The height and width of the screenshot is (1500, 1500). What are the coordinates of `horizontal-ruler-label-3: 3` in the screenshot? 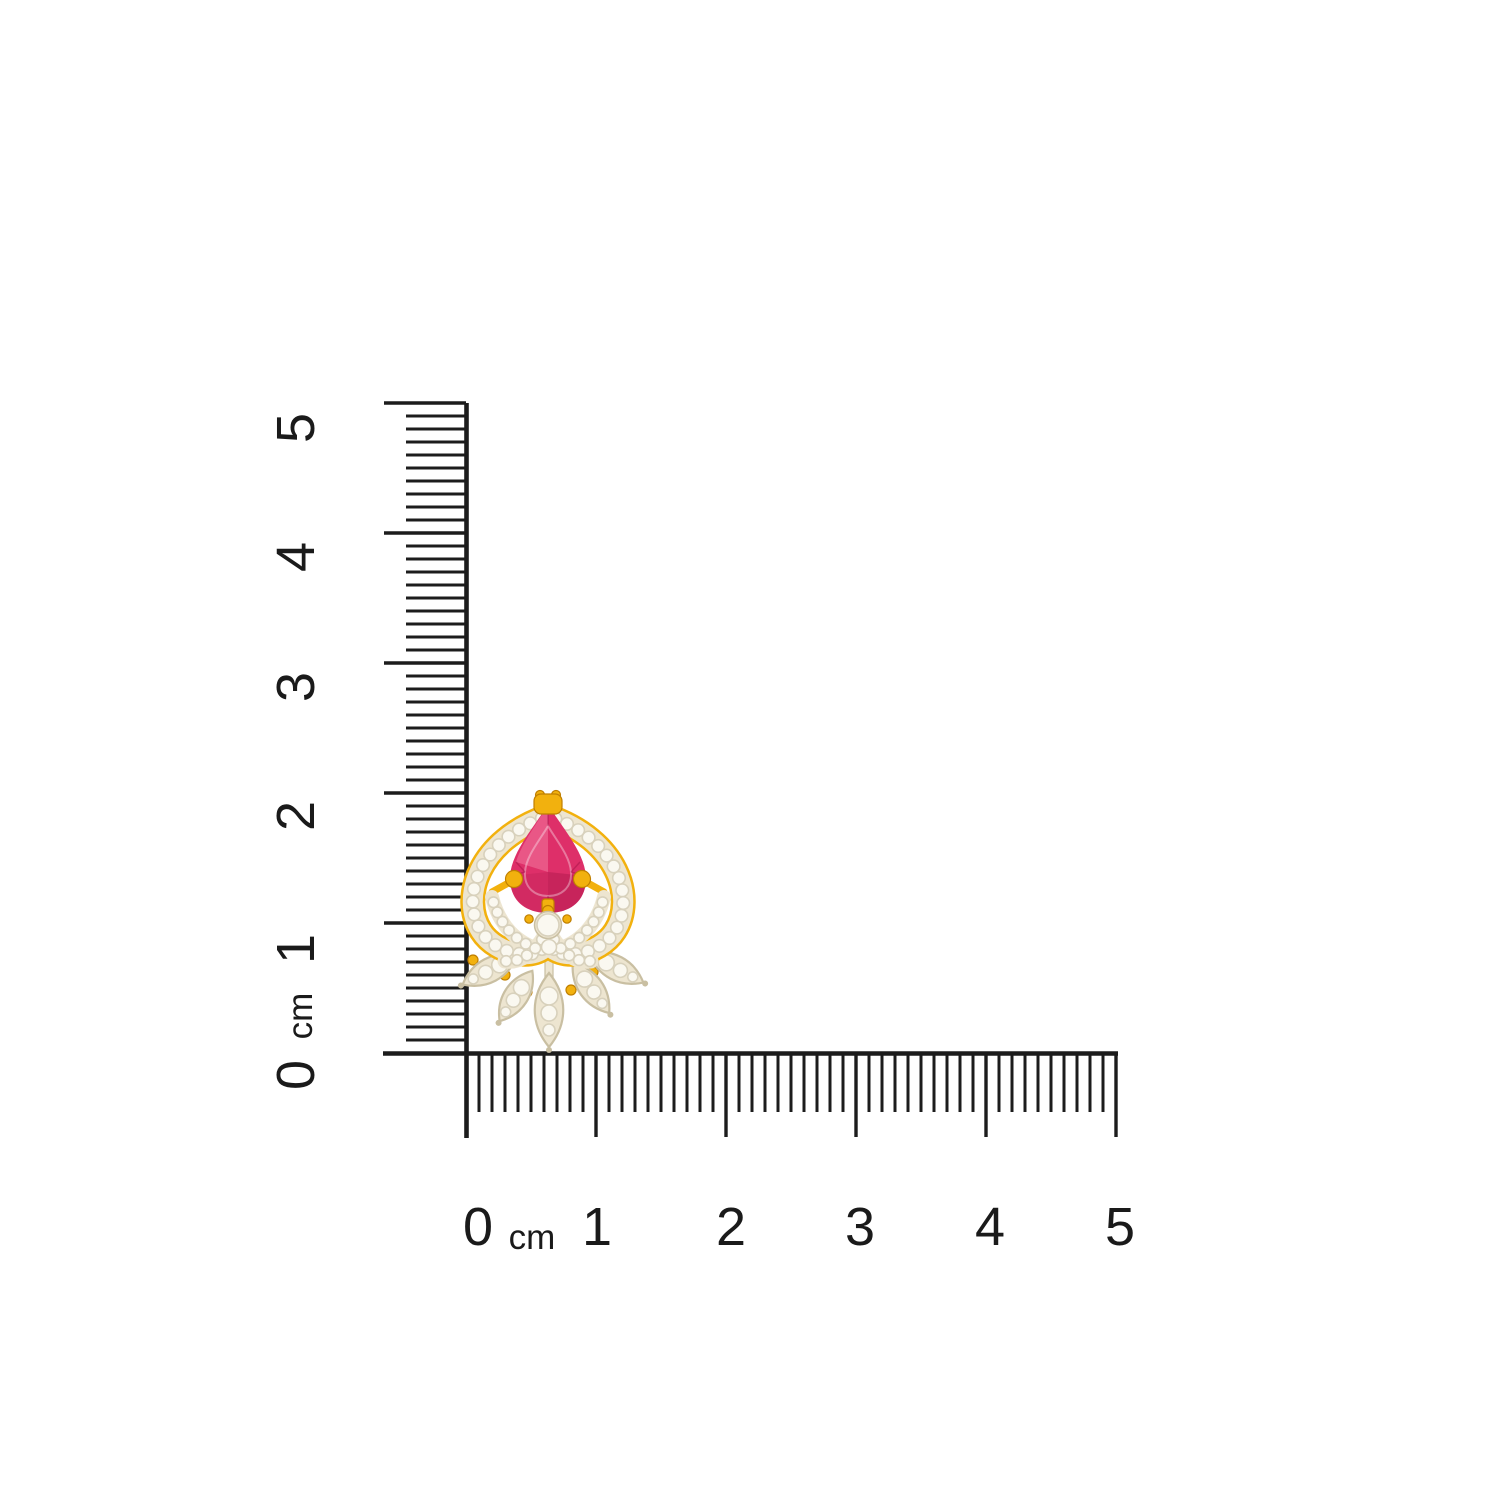 It's located at (860, 1227).